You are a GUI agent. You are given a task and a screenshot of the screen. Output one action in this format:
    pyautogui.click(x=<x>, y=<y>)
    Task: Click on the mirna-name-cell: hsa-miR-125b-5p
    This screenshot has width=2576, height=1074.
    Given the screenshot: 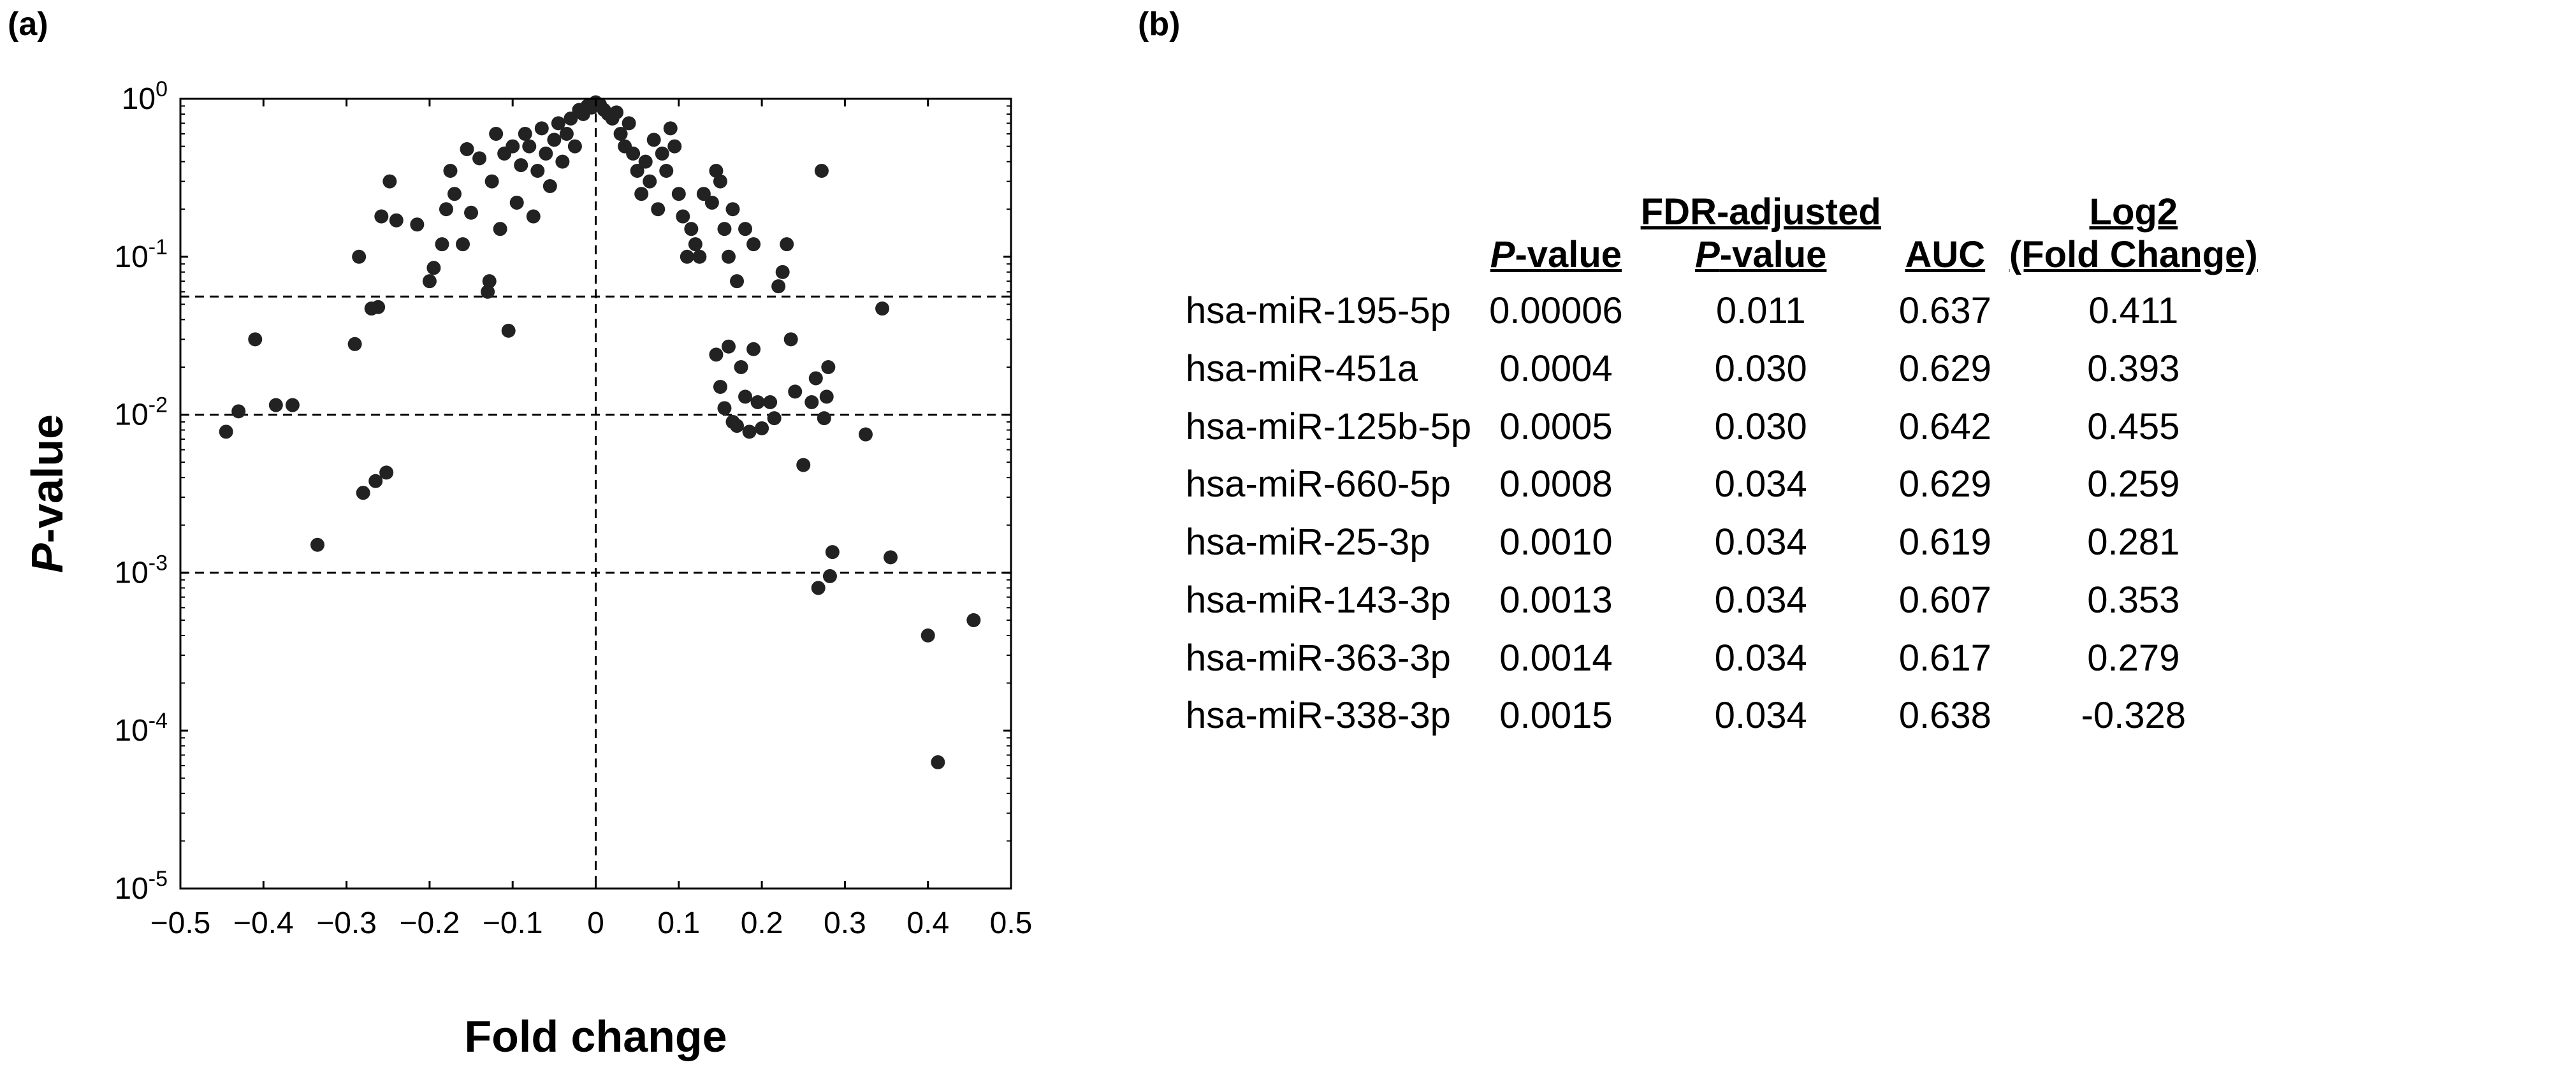 What is the action you would take?
    pyautogui.click(x=1329, y=426)
    